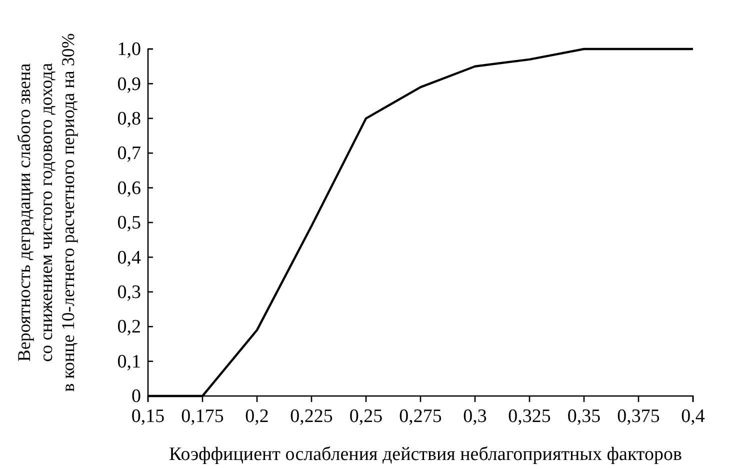  Describe the element at coordinates (148, 417) in the screenshot. I see `x-tick-label: 0,15` at that location.